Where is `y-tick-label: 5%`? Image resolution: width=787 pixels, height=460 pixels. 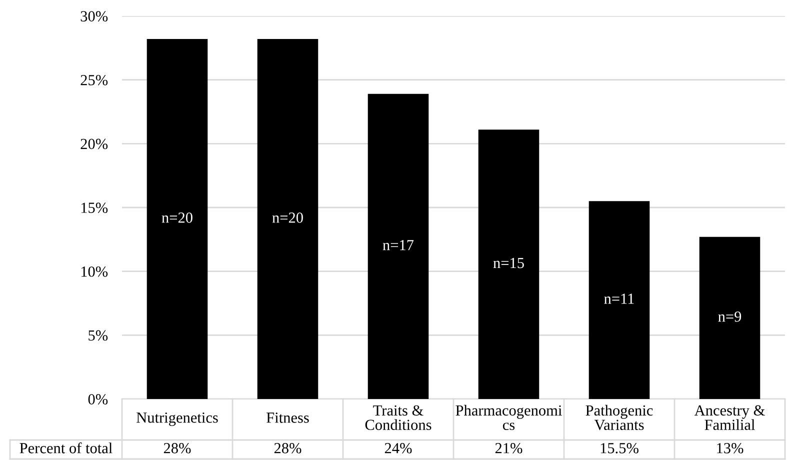 y-tick-label: 5% is located at coordinates (98, 335).